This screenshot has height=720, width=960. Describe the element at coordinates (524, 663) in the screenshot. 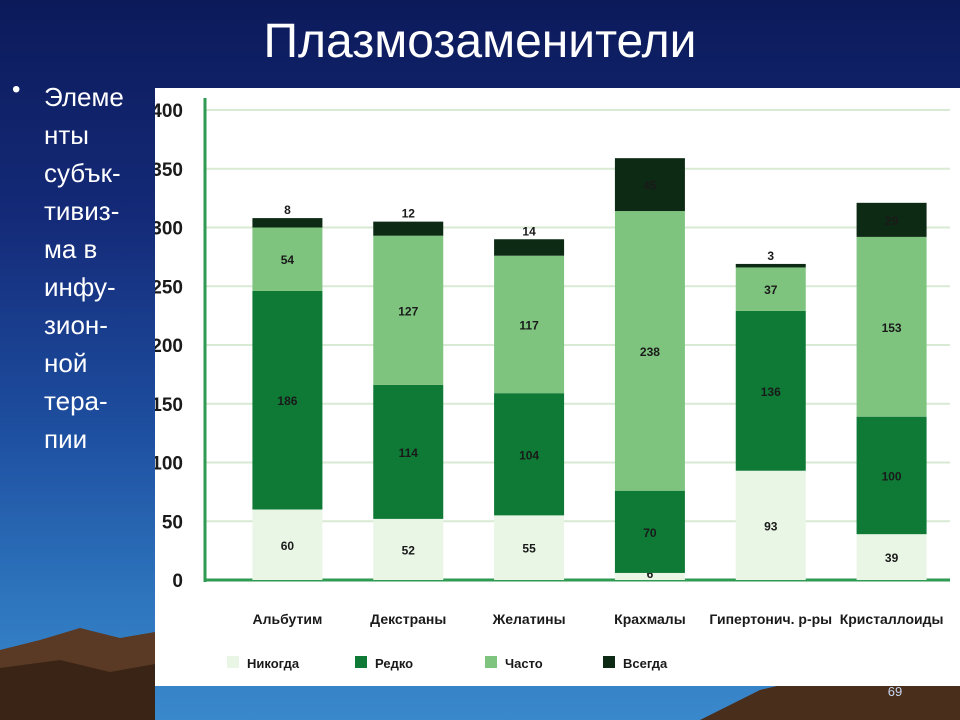

I see `legend-label: Часто` at that location.